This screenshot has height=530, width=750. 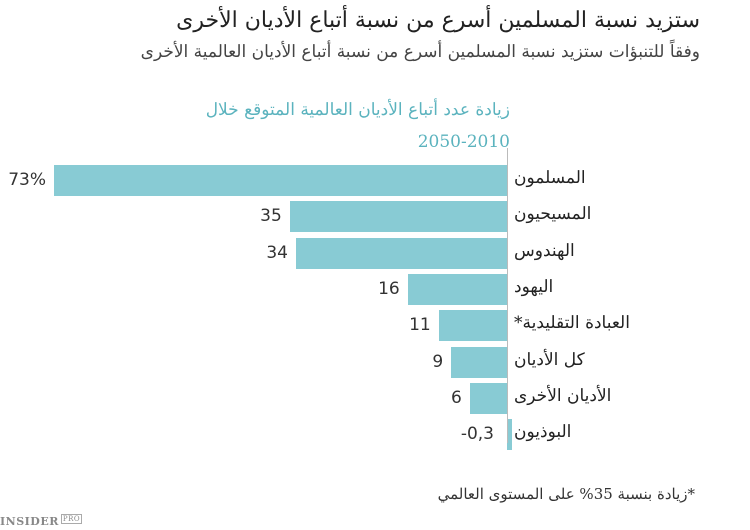 I want to click on bar-value-label: 11, so click(x=420, y=325).